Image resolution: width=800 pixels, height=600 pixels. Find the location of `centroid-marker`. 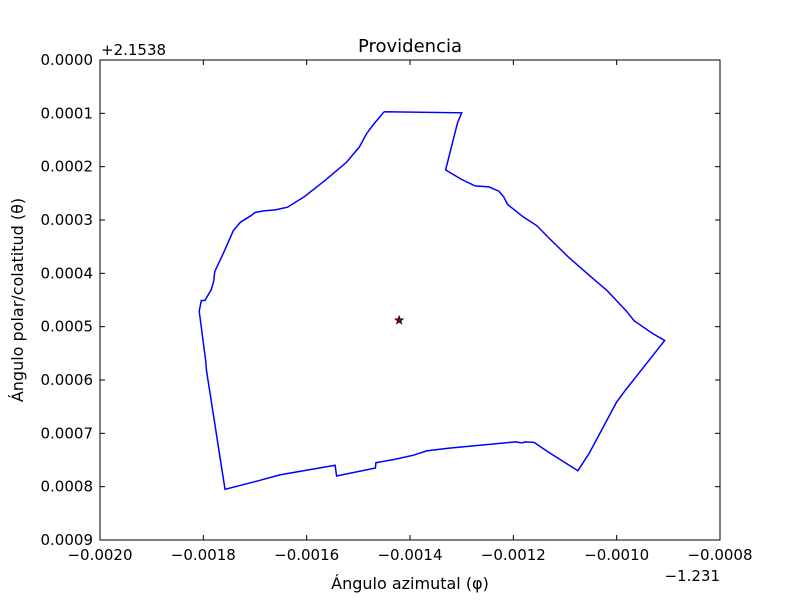

centroid-marker is located at coordinates (399, 319).